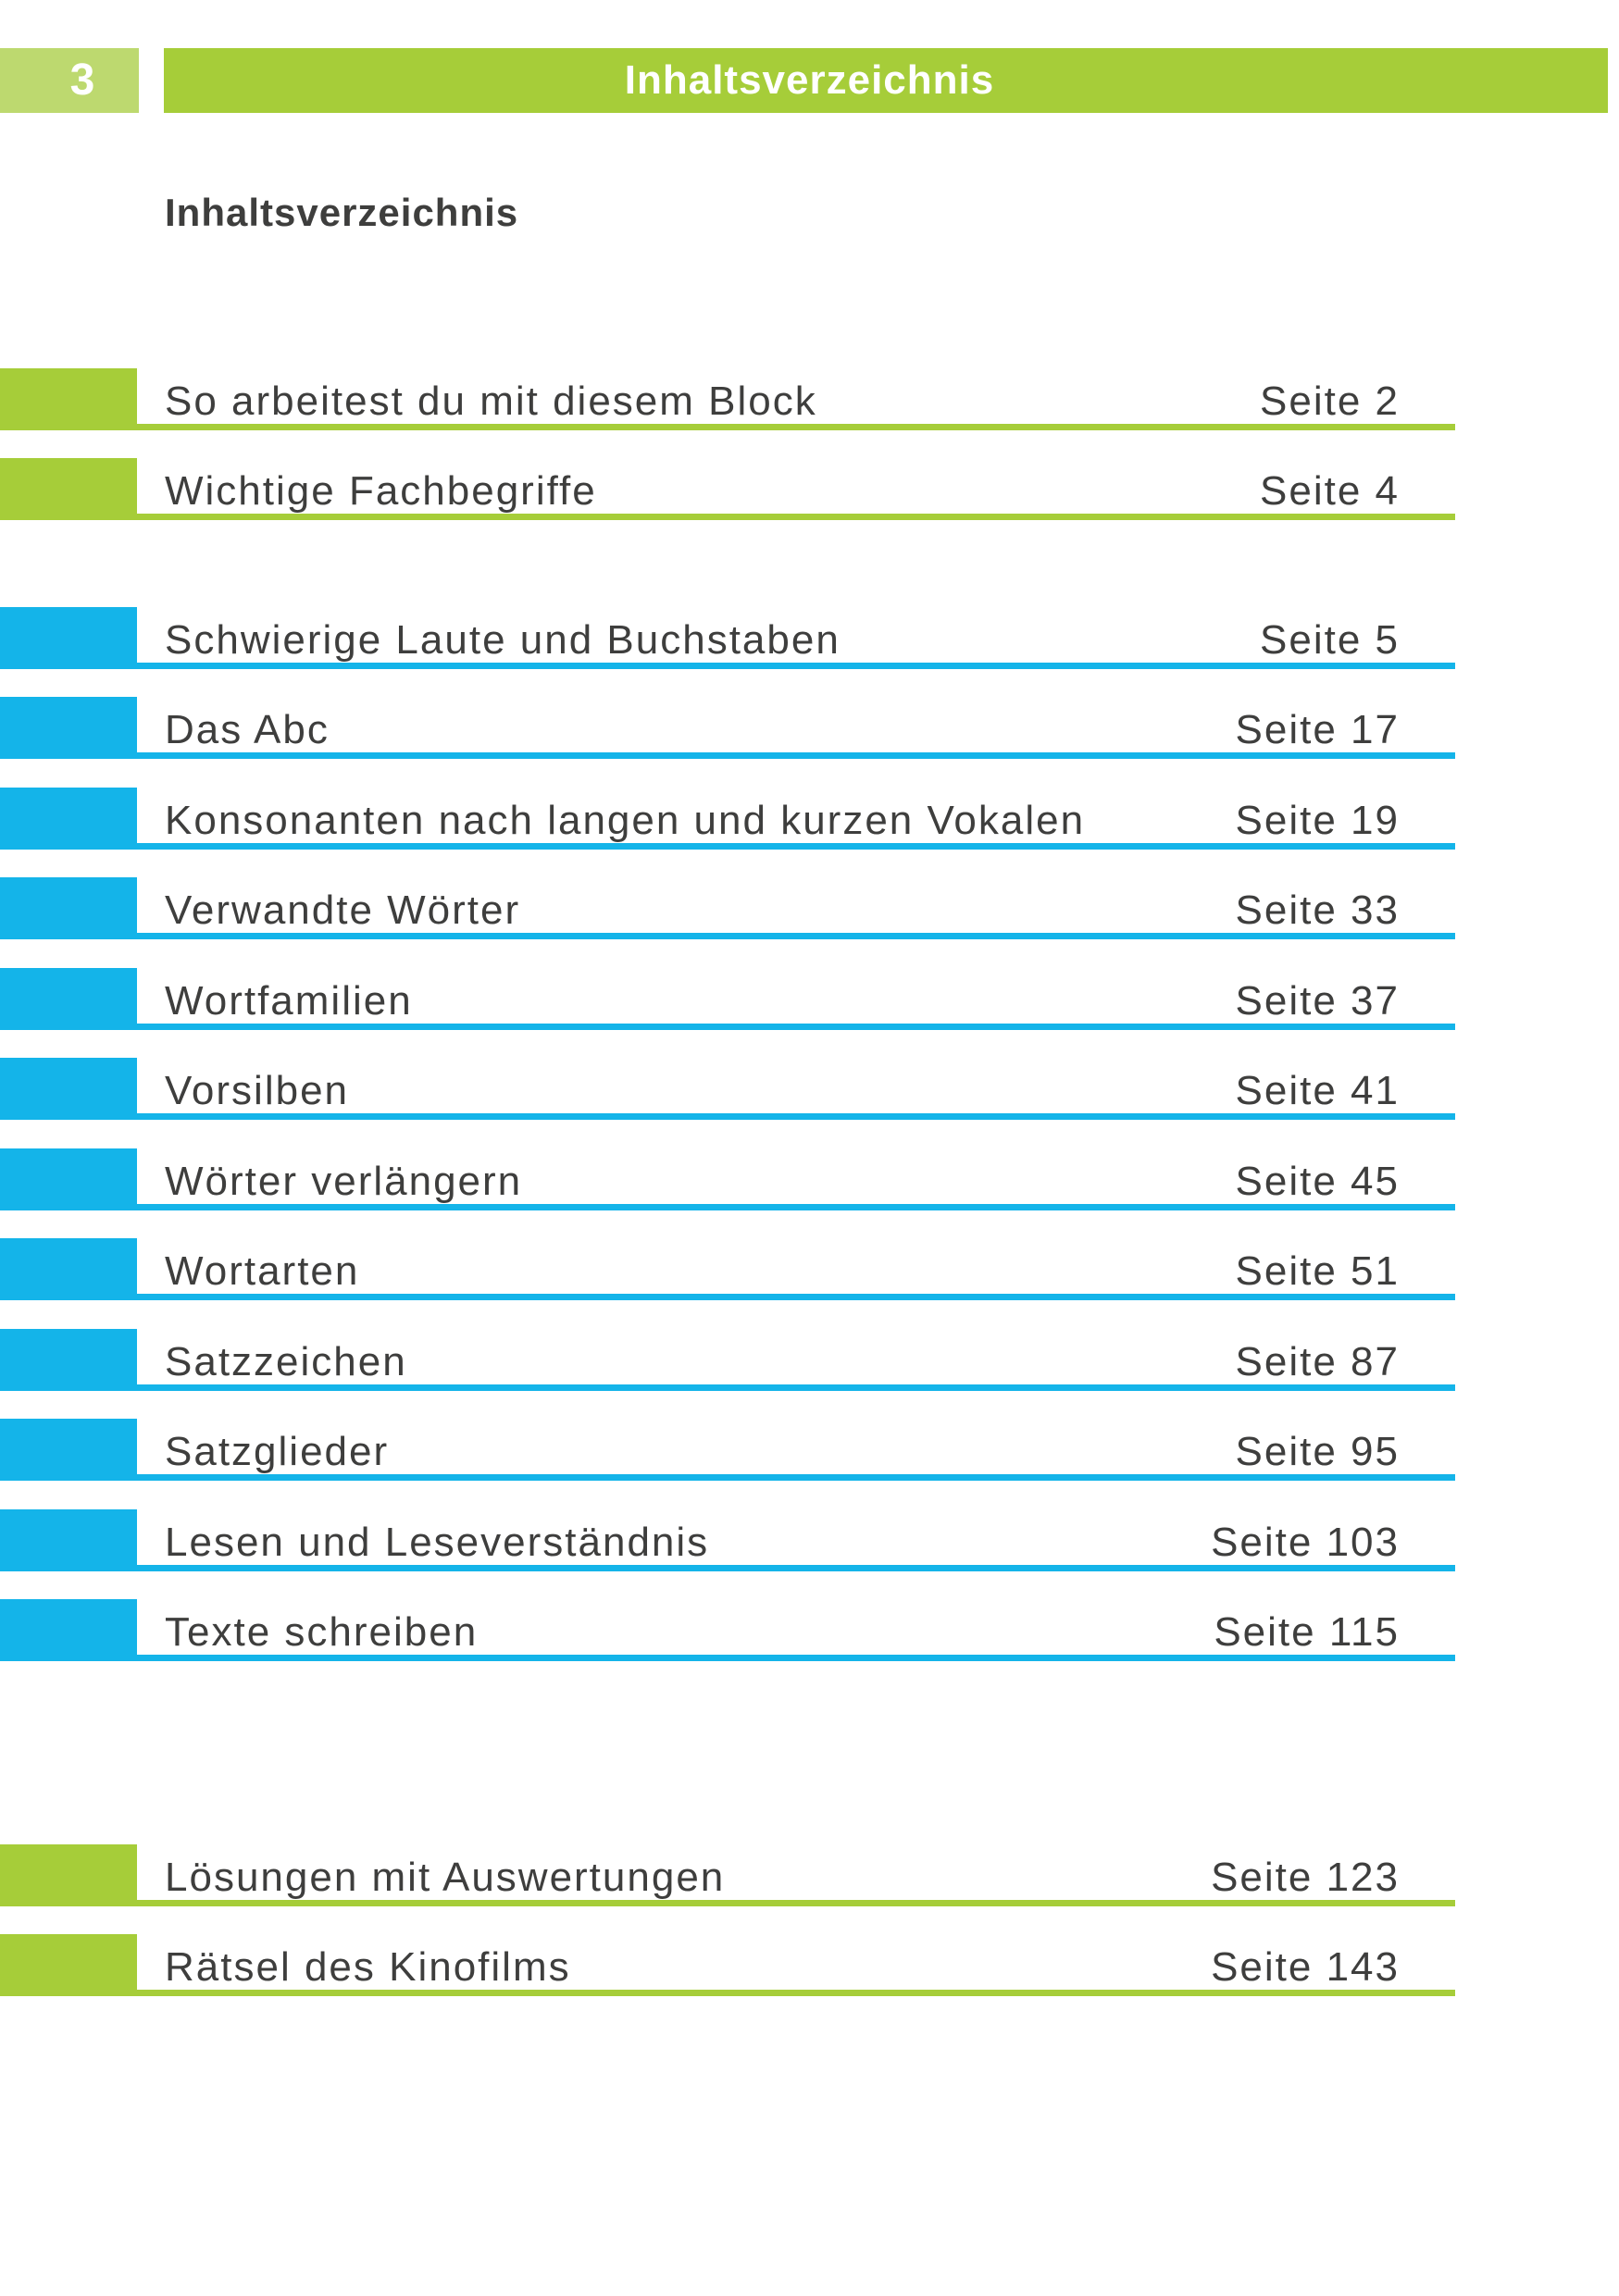 The width and height of the screenshot is (1619, 2296). I want to click on header-title: Inhaltsverzeichnis, so click(810, 80).